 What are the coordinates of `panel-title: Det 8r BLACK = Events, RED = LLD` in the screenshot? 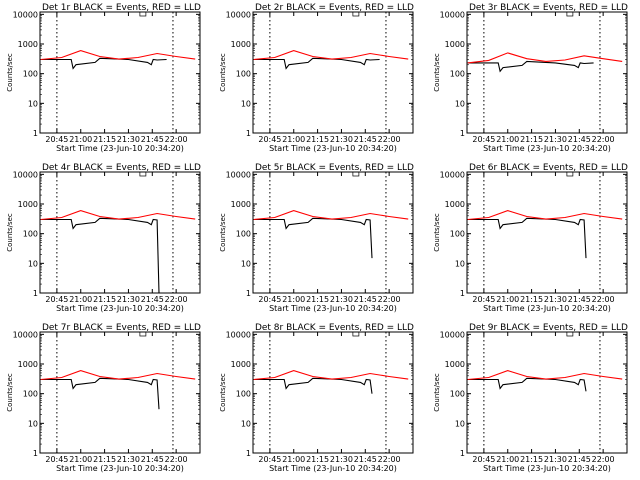 It's located at (334, 328).